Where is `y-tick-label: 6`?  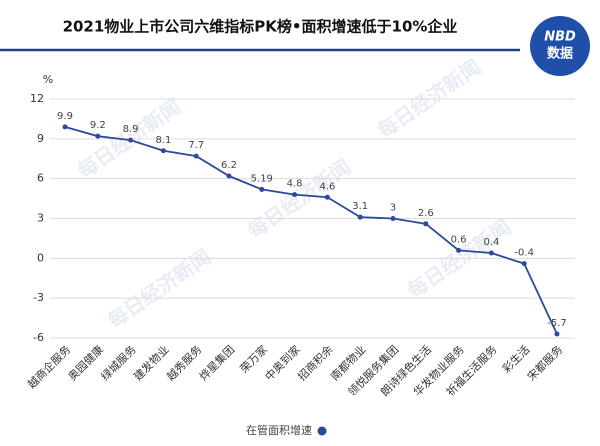
y-tick-label: 6 is located at coordinates (40, 178).